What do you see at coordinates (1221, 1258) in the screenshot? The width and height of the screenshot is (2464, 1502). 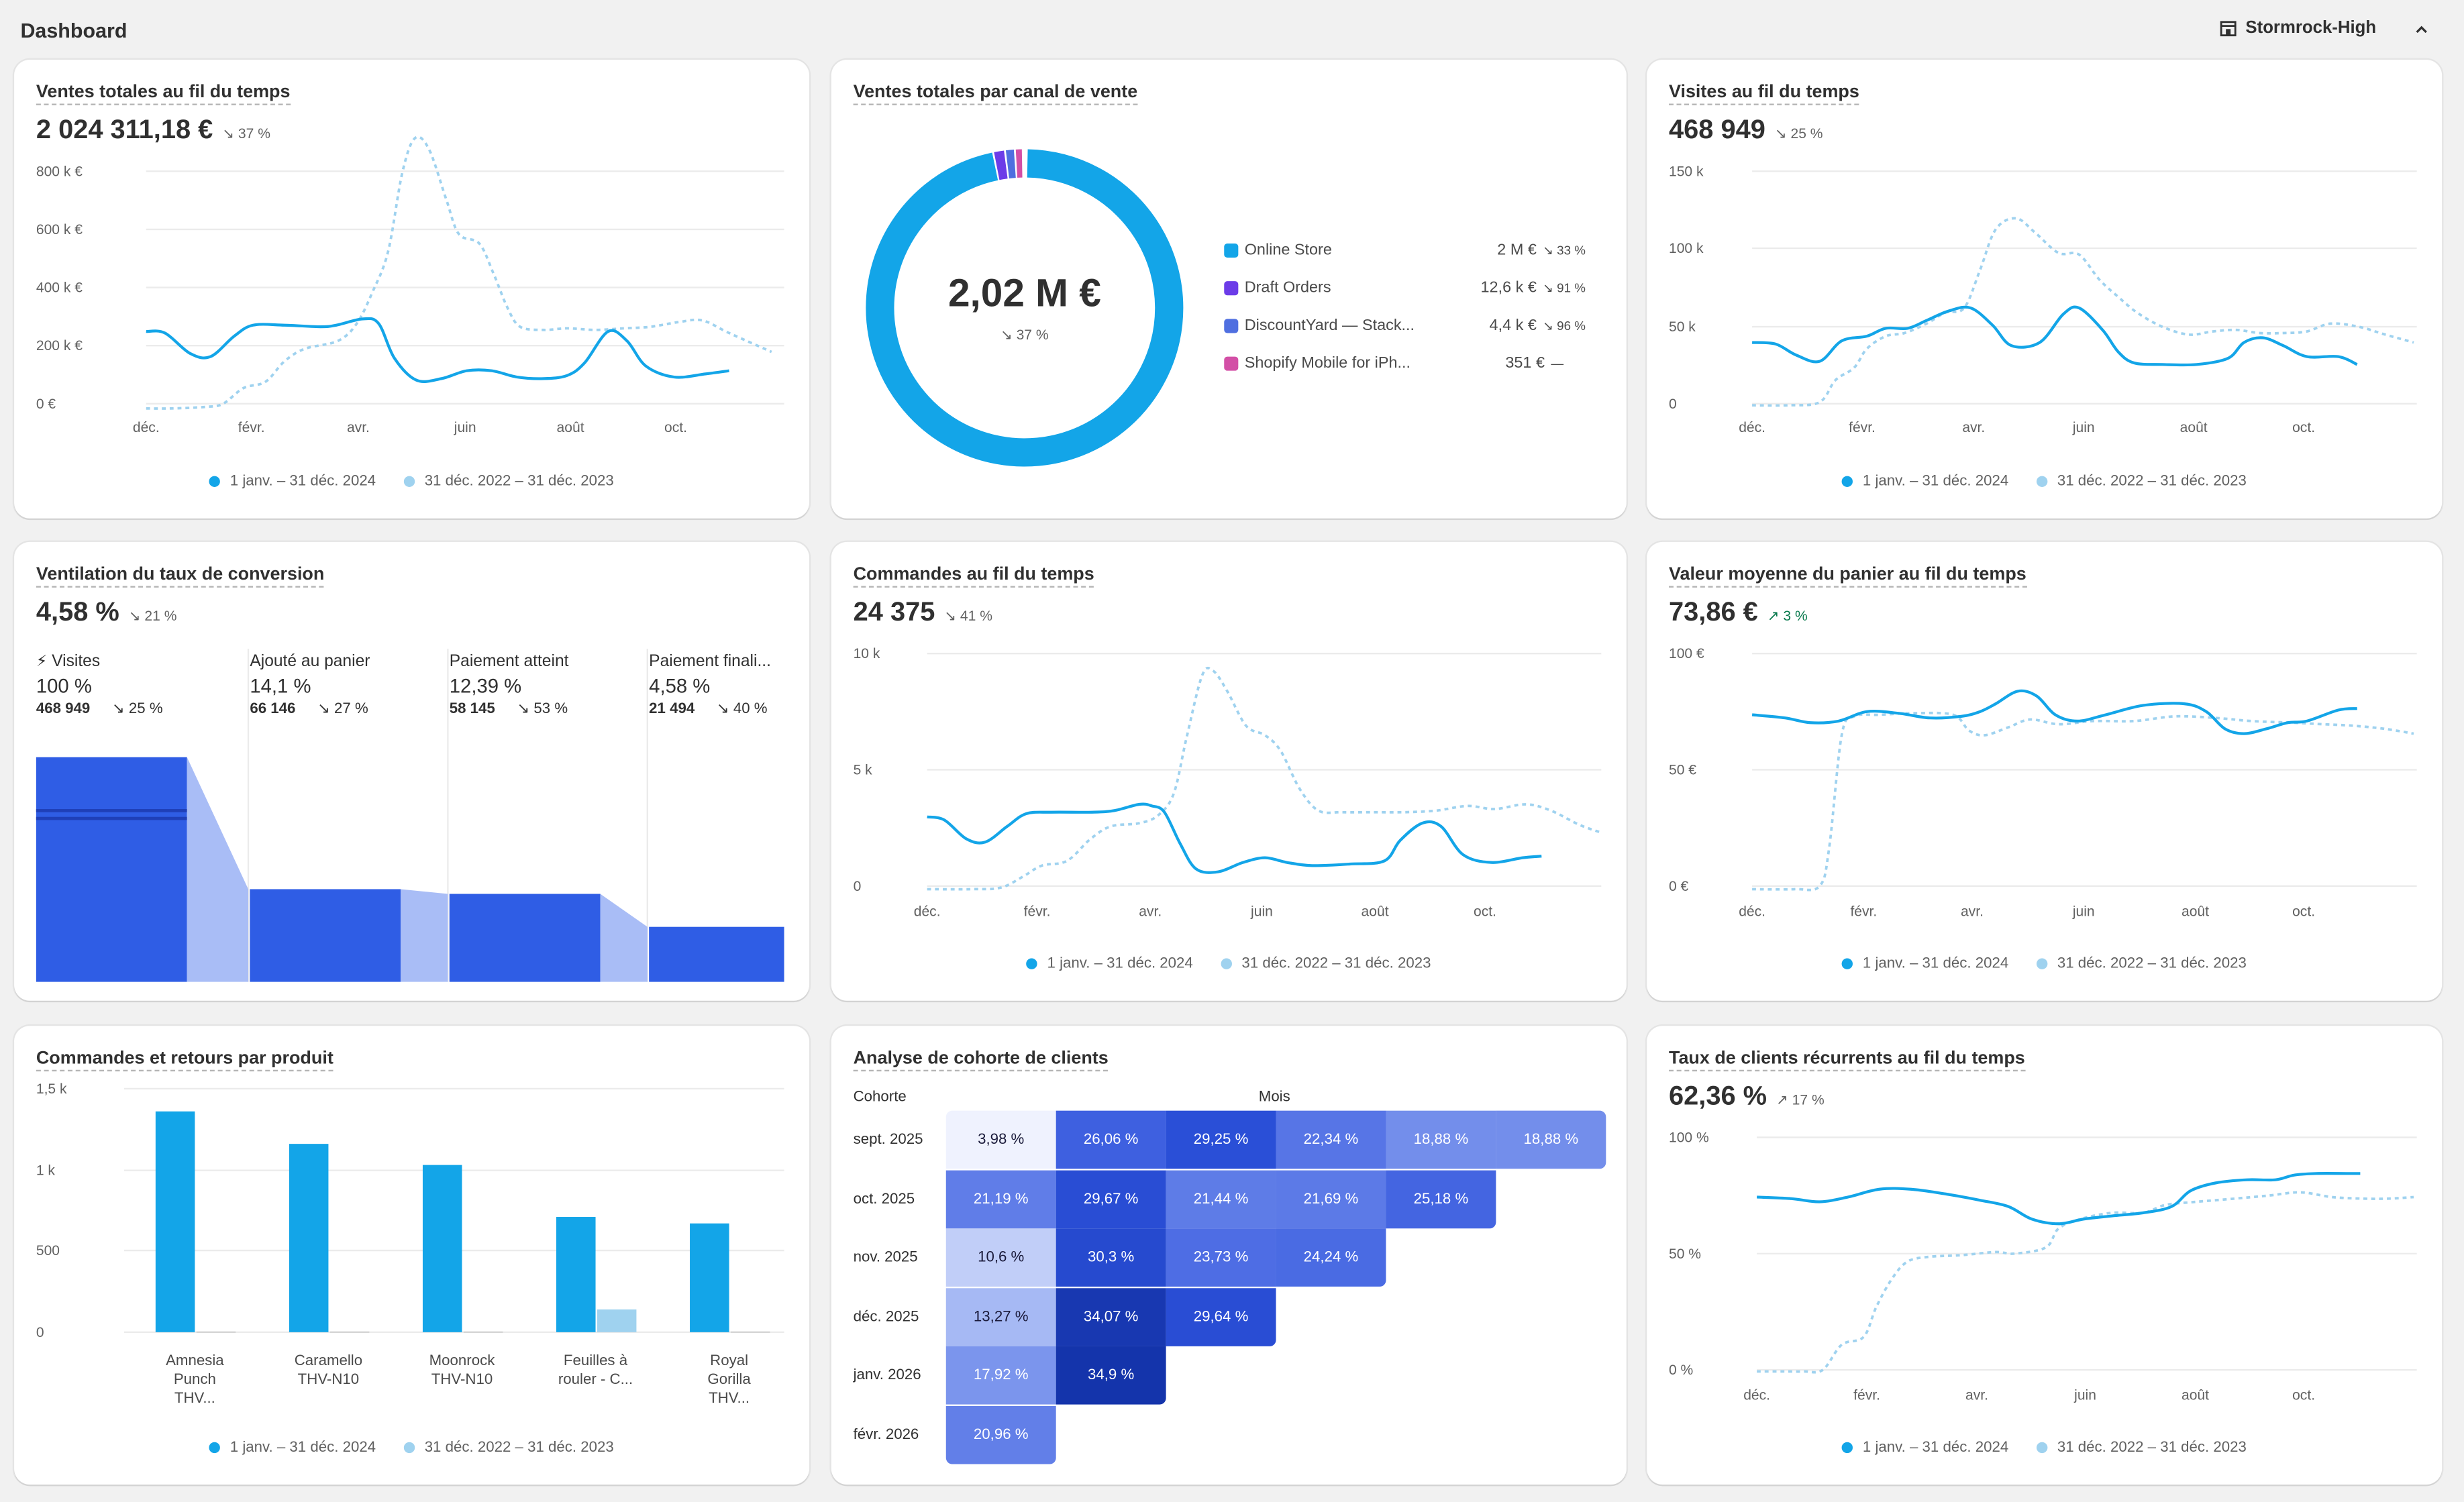 I see `cohort-cell: 23,73 %` at bounding box center [1221, 1258].